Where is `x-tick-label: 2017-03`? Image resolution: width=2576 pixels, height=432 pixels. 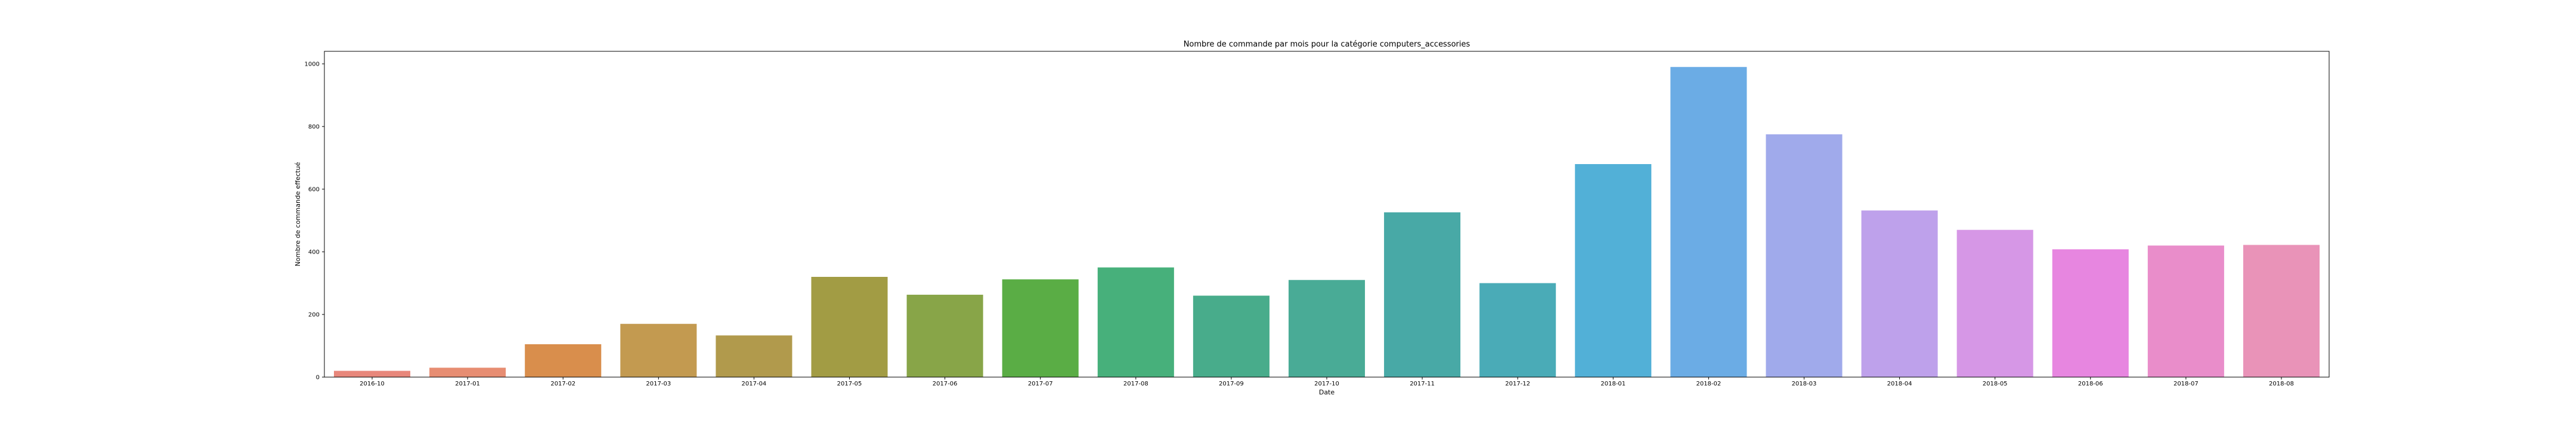 x-tick-label: 2017-03 is located at coordinates (658, 384).